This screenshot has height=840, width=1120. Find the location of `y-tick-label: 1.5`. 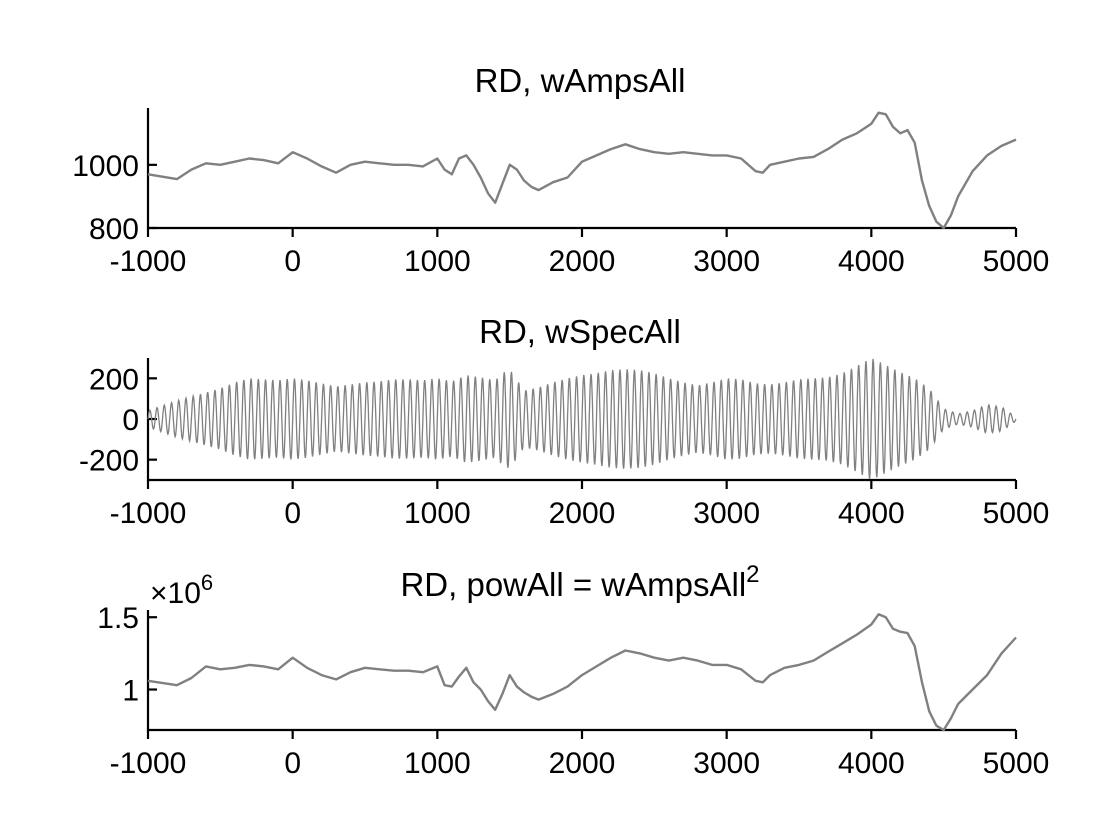

y-tick-label: 1.5 is located at coordinates (118, 618).